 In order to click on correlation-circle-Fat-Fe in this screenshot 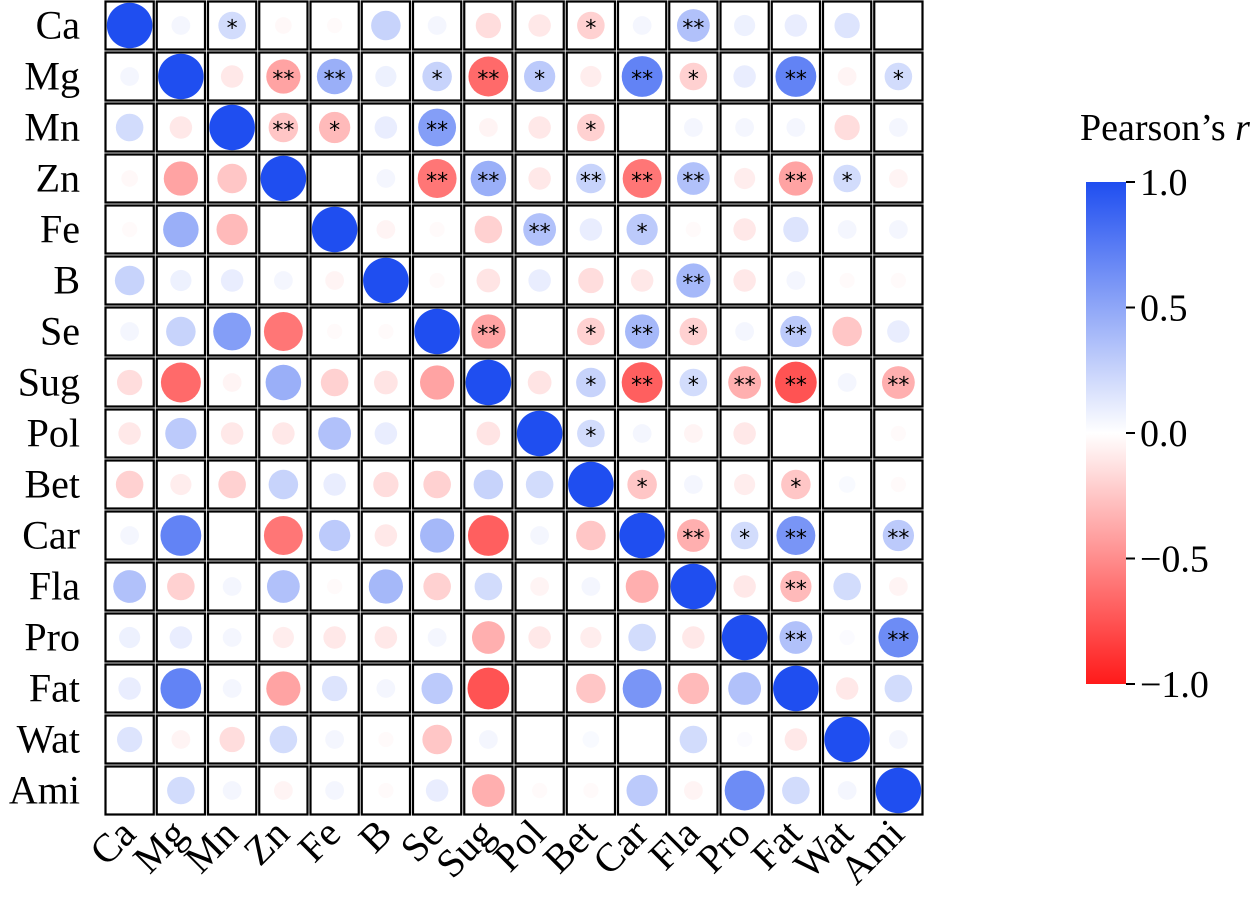, I will do `click(334, 688)`.